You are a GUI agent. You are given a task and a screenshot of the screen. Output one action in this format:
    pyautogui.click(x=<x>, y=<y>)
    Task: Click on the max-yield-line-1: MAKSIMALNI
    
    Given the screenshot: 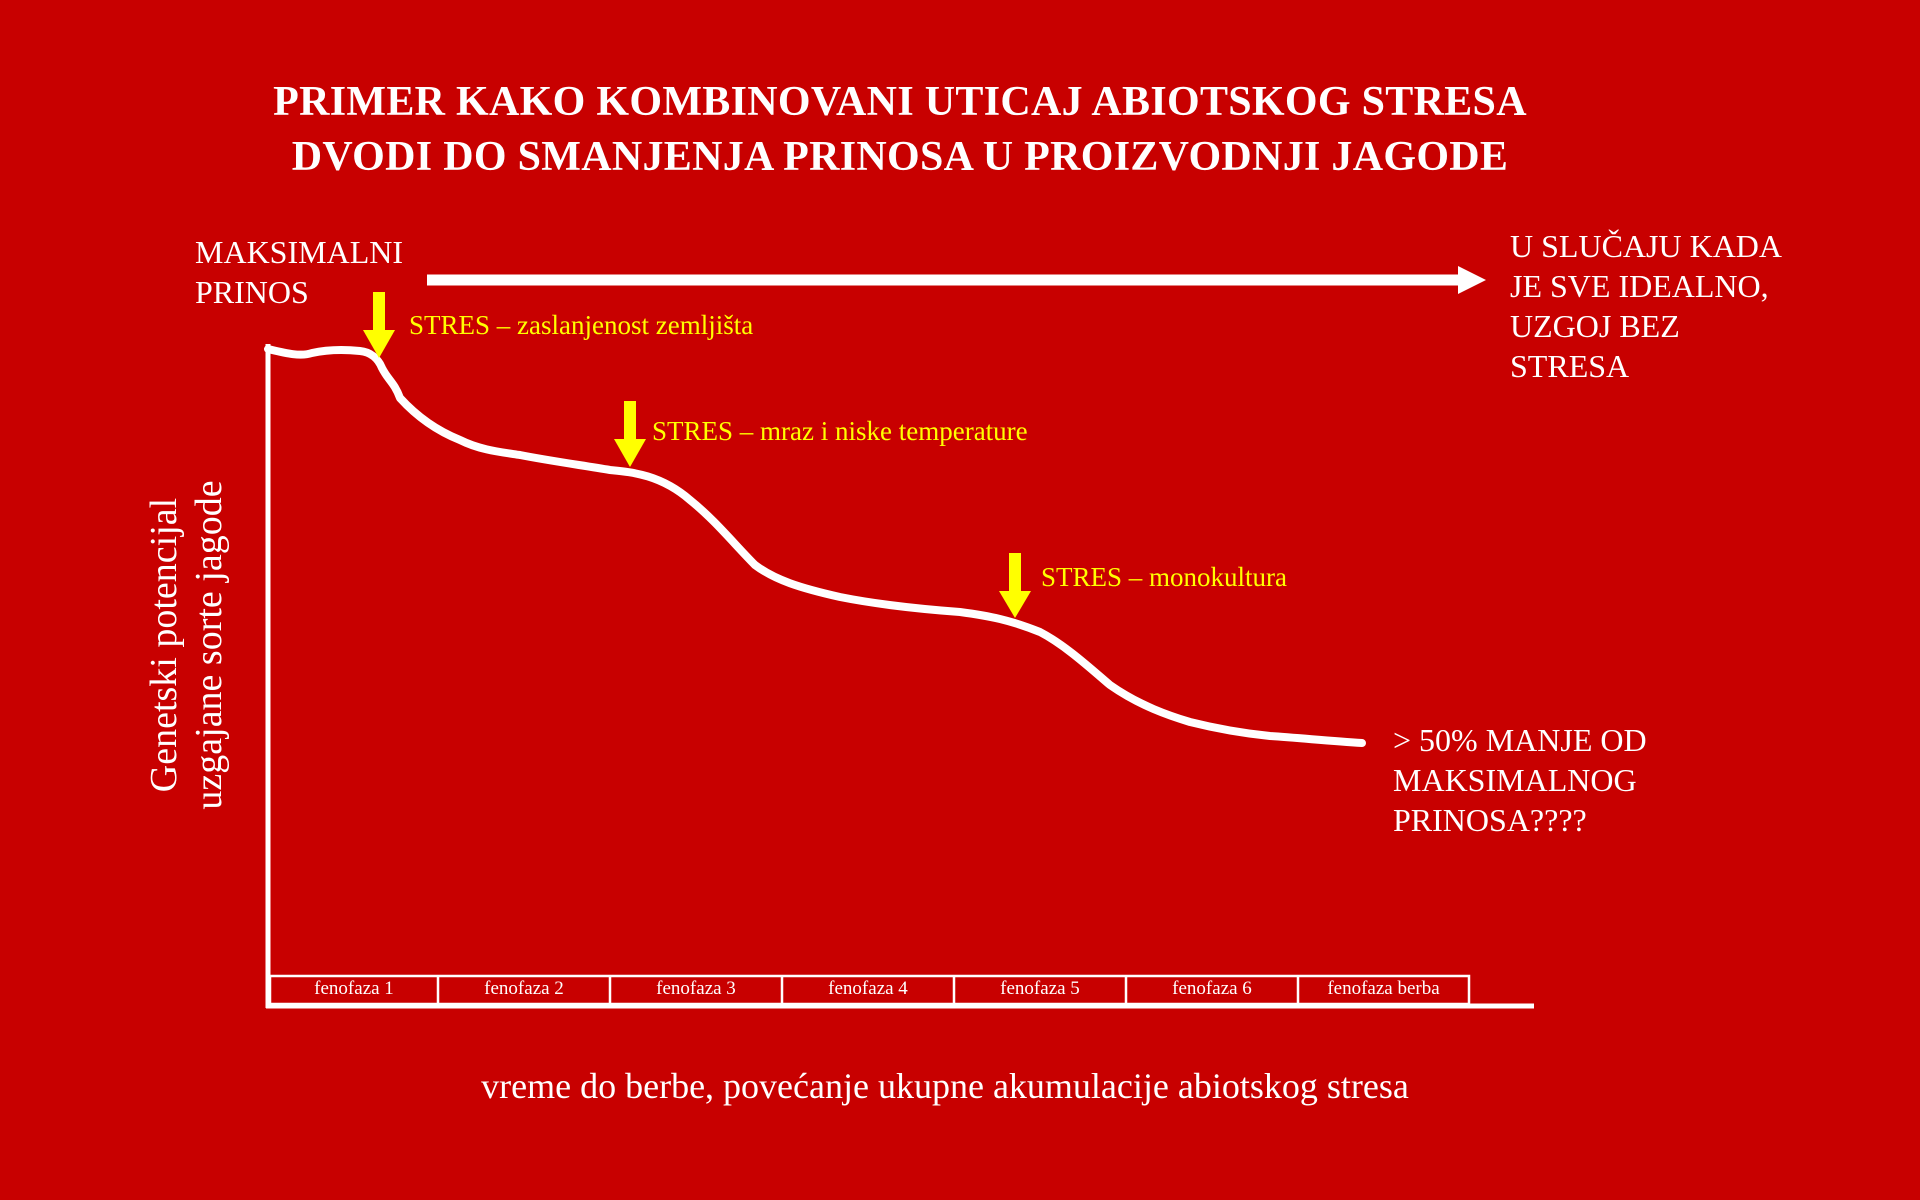 What is the action you would take?
    pyautogui.click(x=299, y=252)
    